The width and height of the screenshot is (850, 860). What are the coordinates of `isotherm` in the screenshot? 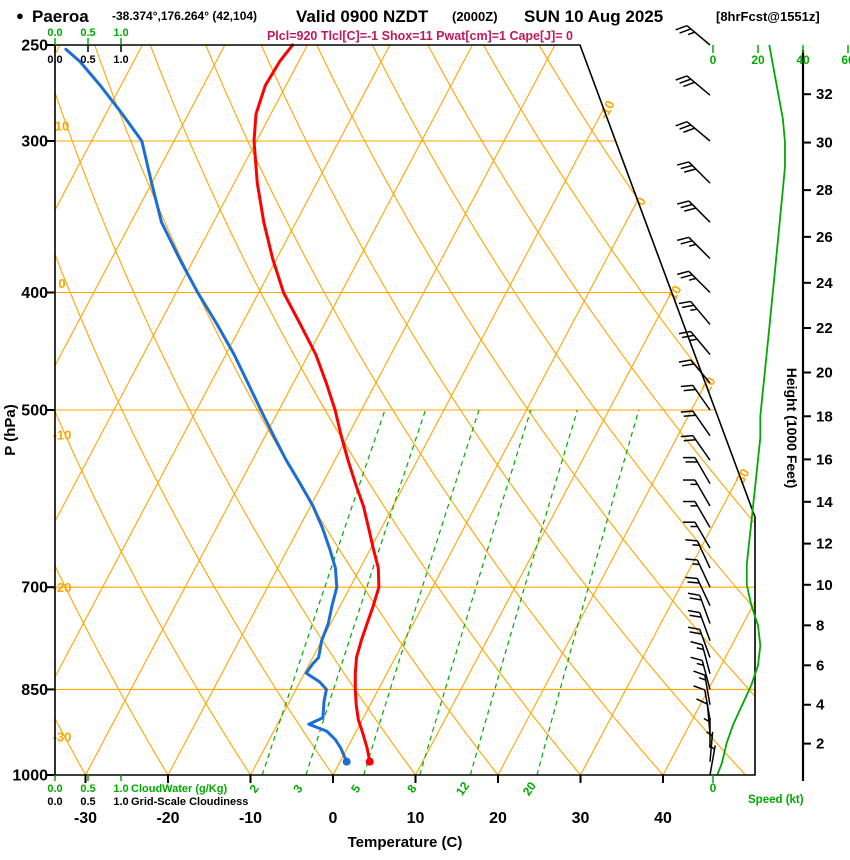 It's located at (708, 410).